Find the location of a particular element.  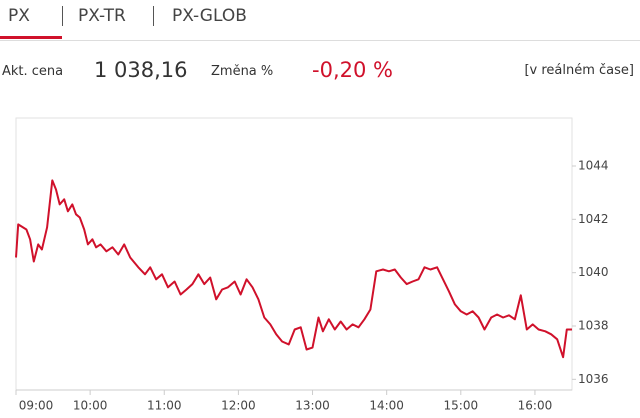

x-tick-label: 16:00 is located at coordinates (535, 406).